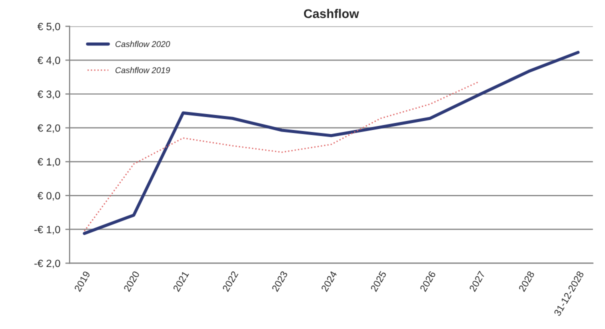 This screenshot has width=605, height=329. Describe the element at coordinates (47, 264) in the screenshot. I see `y-tick-label: -€ 2,0` at that location.